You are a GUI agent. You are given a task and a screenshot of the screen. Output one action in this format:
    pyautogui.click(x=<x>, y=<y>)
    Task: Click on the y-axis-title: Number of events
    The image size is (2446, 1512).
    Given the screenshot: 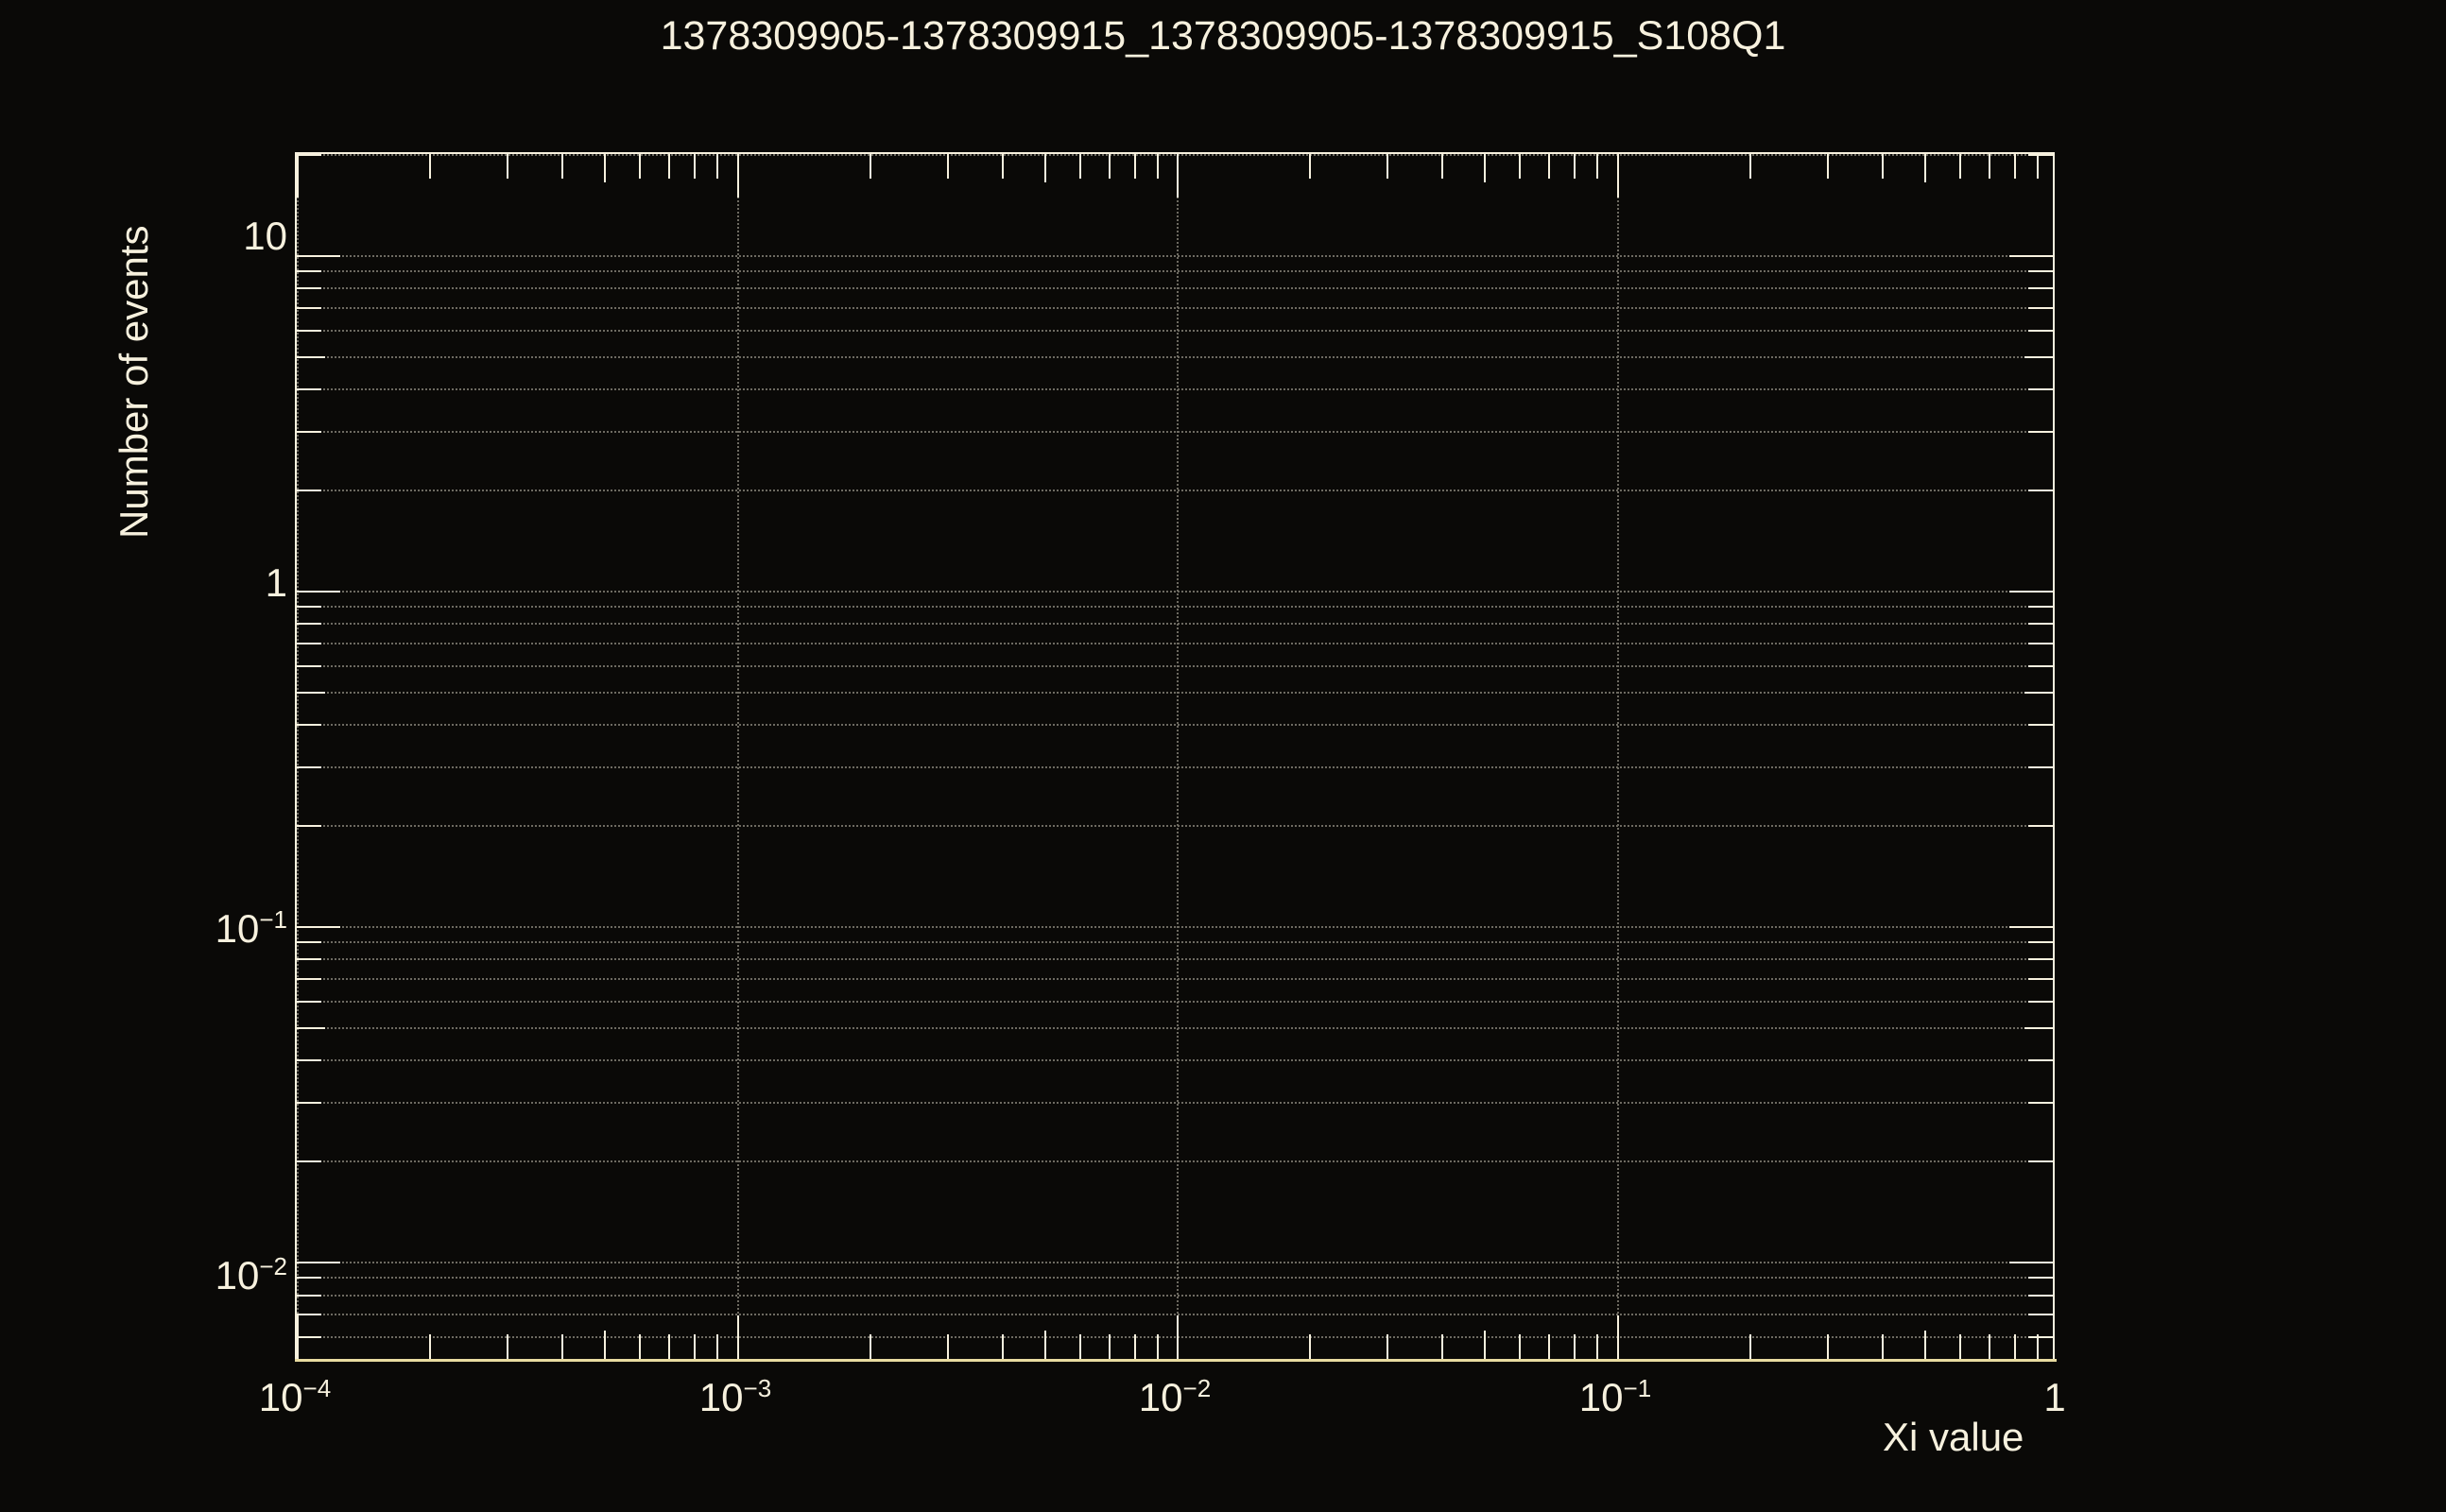 What is the action you would take?
    pyautogui.click(x=134, y=382)
    